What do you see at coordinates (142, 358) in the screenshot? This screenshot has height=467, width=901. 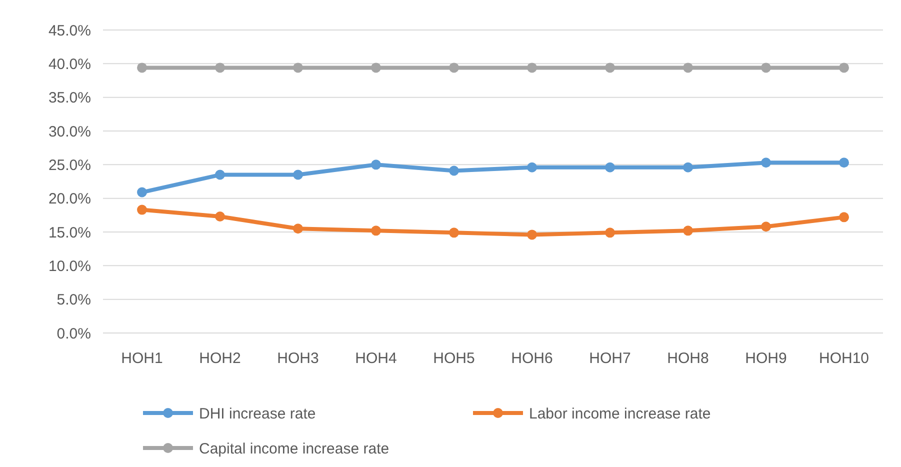 I see `x-tick-label: HOH1` at bounding box center [142, 358].